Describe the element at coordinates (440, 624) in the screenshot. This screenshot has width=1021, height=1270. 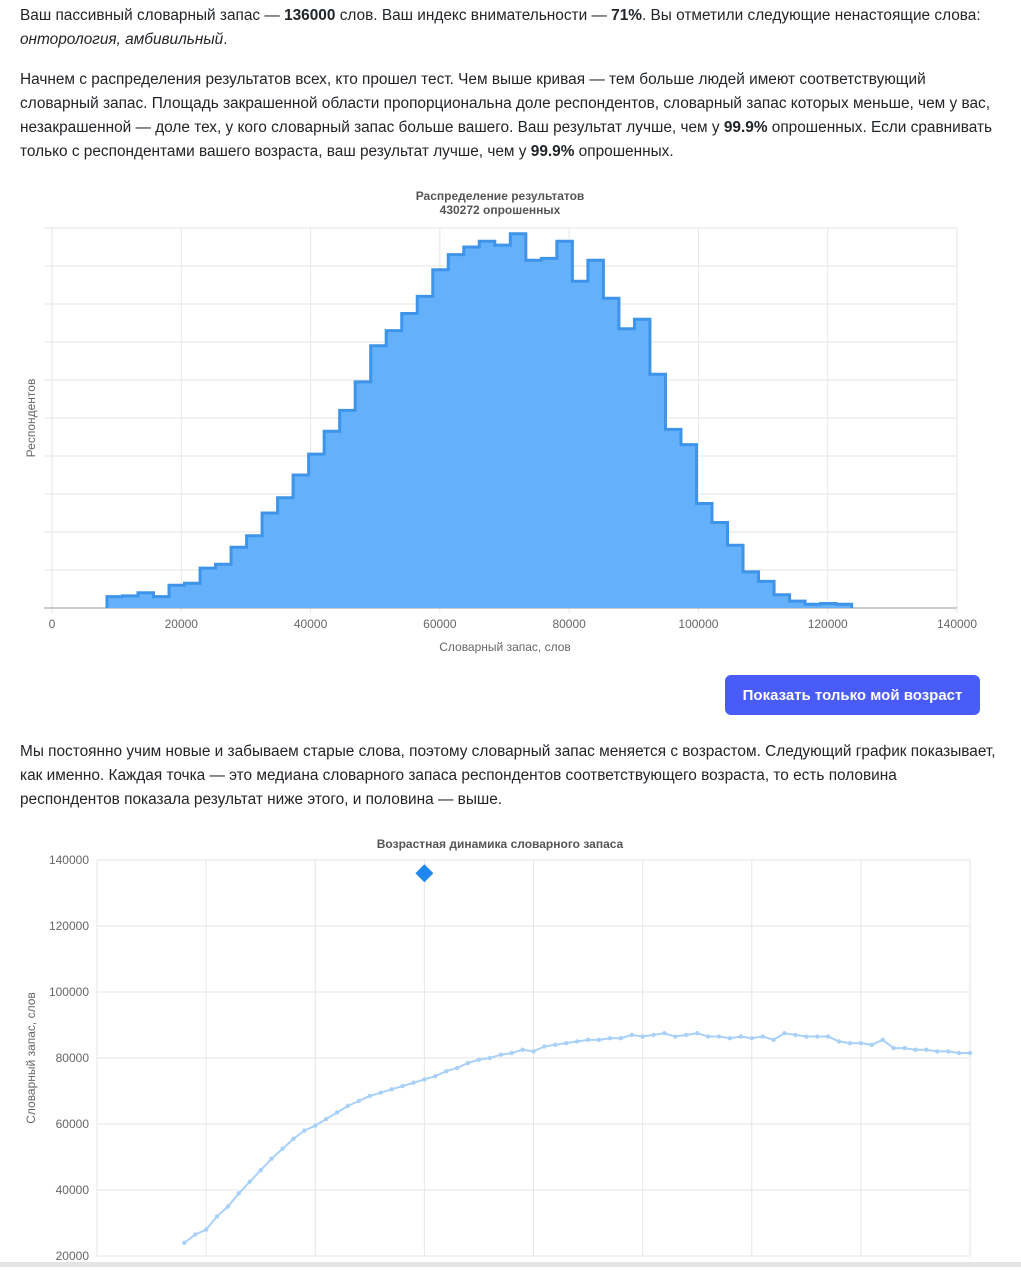
I see `x-tick-label: 60000` at that location.